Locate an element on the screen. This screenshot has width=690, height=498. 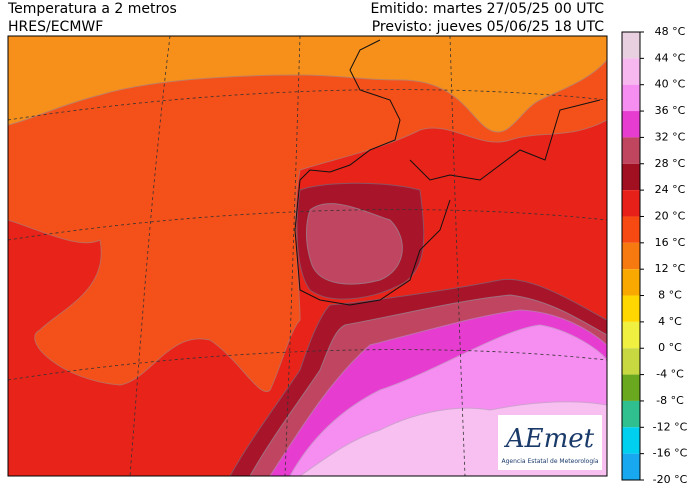
logo: AEmet Agencia Estatal de Meteorología is located at coordinates (550, 442).